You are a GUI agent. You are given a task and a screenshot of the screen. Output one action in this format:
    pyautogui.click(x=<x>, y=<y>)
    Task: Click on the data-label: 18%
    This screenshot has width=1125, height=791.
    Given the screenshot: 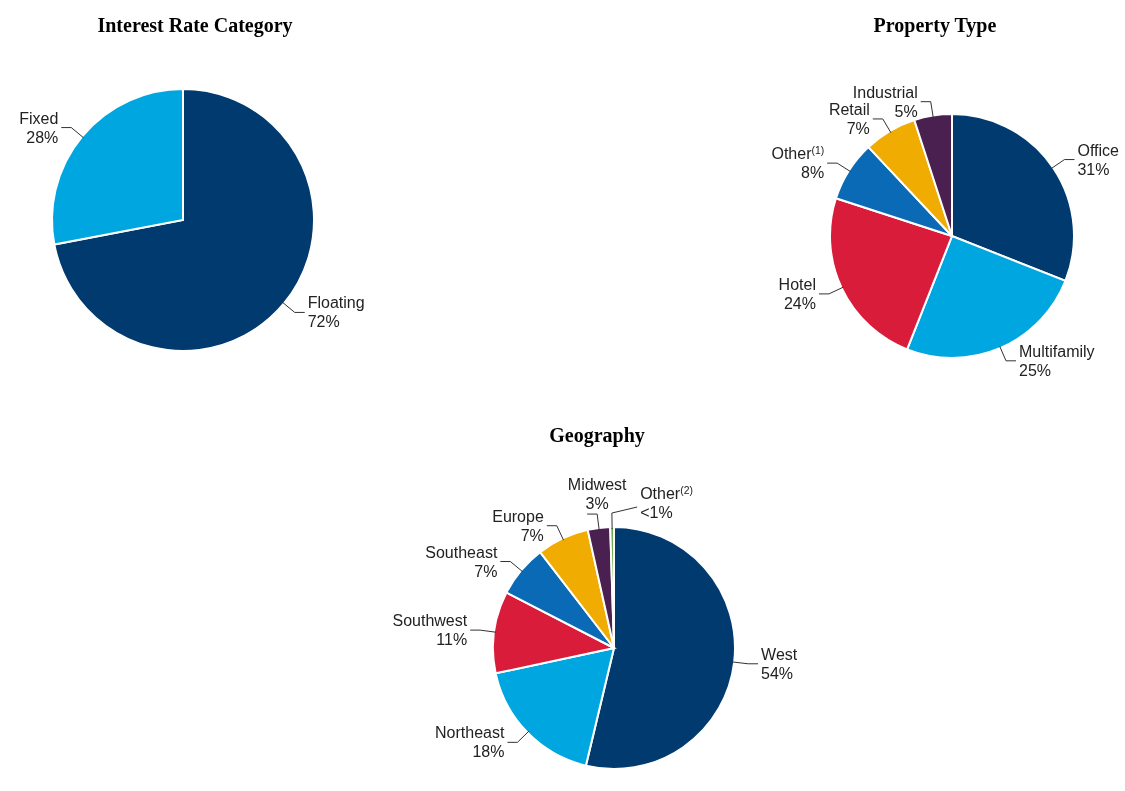 What is the action you would take?
    pyautogui.click(x=488, y=752)
    